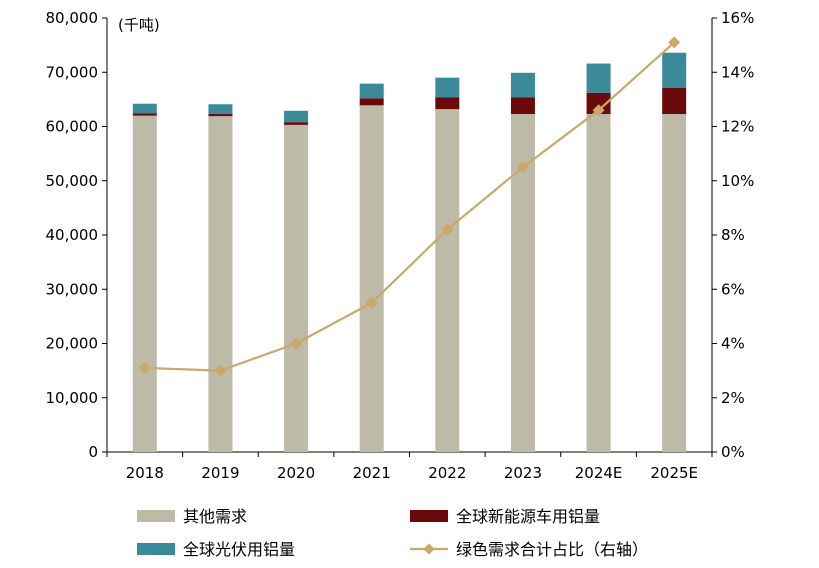 The image size is (819, 568). What do you see at coordinates (296, 473) in the screenshot?
I see `x-tick-label: 2020` at bounding box center [296, 473].